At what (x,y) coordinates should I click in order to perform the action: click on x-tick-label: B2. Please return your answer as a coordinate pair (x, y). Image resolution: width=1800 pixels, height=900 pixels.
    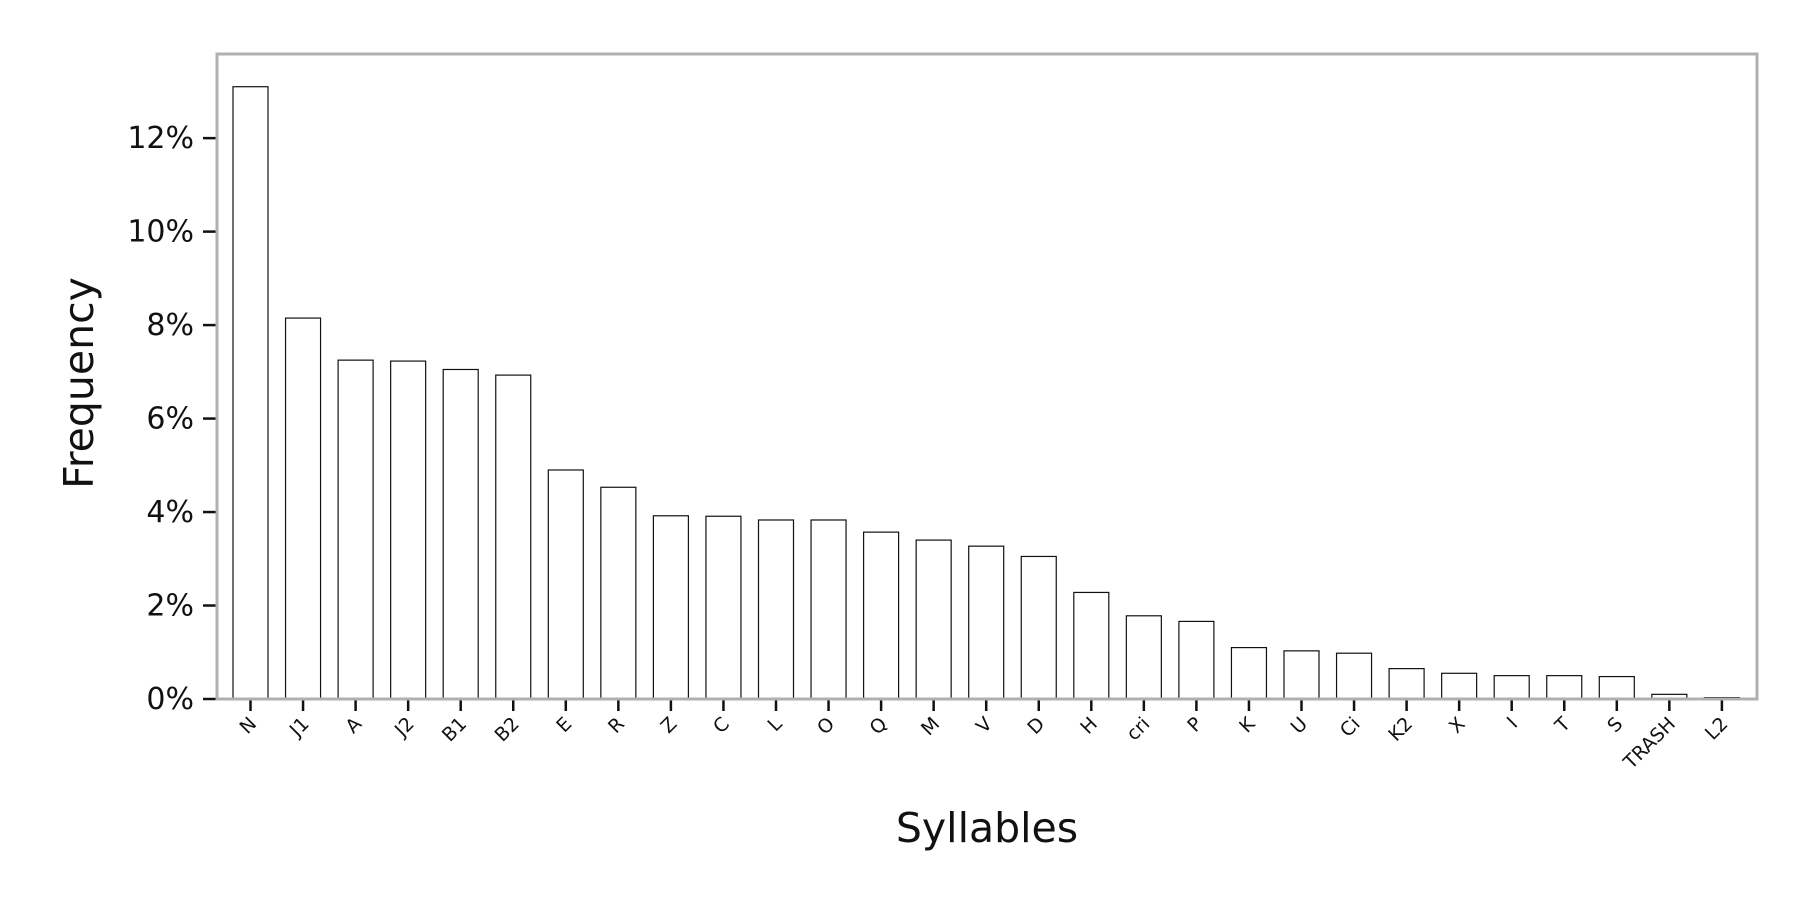
    Looking at the image, I should click on (506, 729).